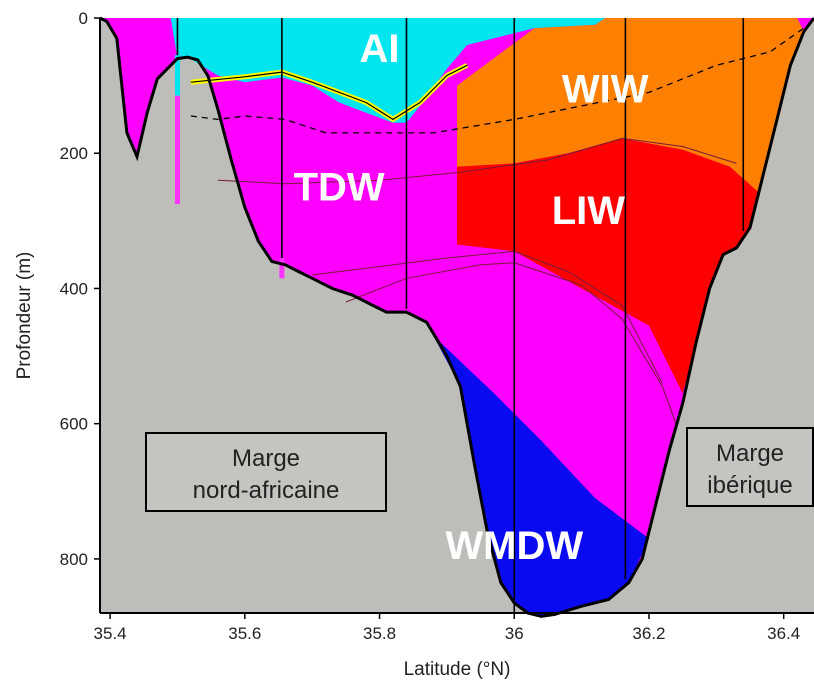 The image size is (814, 688). I want to click on y-tick-label: 200, so click(74, 153).